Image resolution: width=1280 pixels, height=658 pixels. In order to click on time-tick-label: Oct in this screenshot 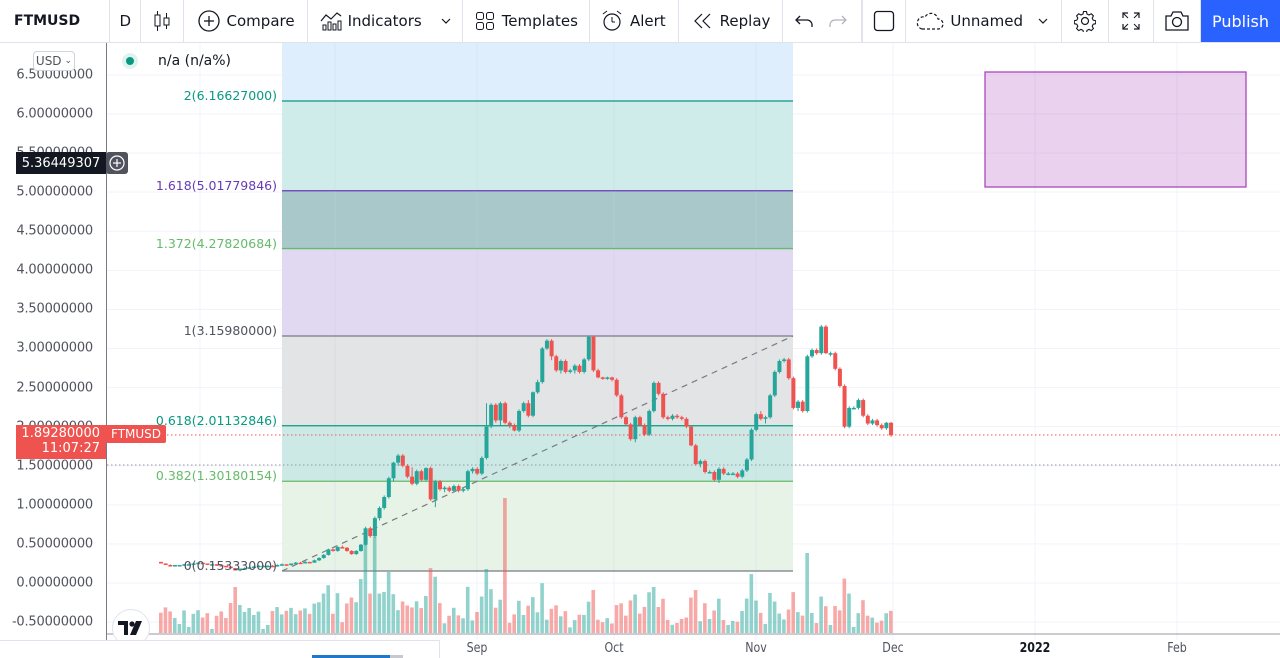, I will do `click(614, 648)`.